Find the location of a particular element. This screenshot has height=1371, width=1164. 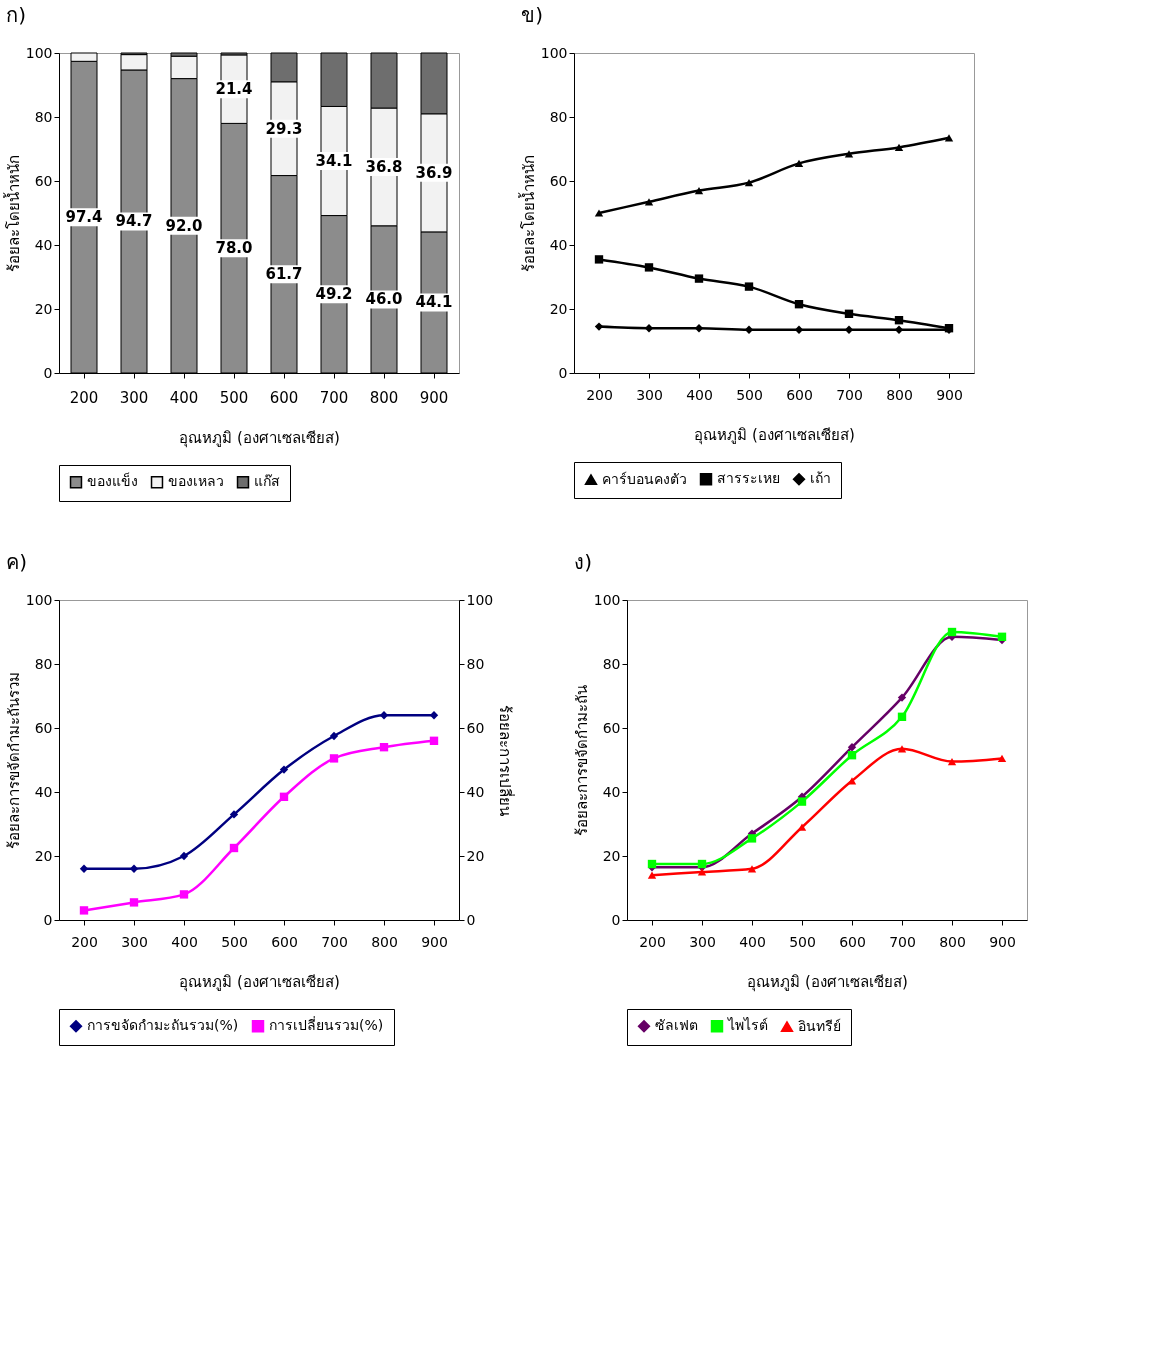

chart-title: ก) is located at coordinates (16, 15).